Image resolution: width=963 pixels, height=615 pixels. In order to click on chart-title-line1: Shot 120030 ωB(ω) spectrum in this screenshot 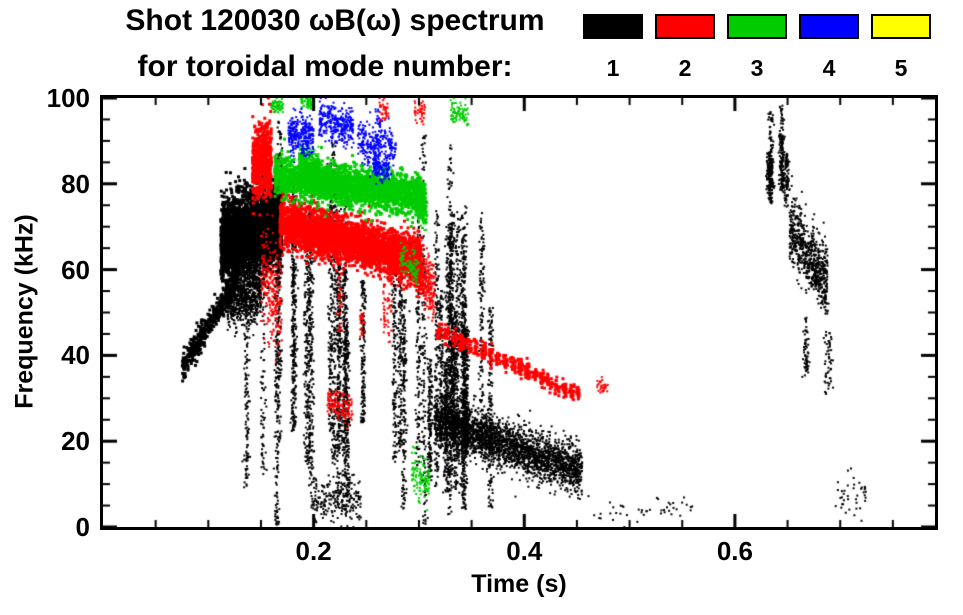, I will do `click(335, 20)`.